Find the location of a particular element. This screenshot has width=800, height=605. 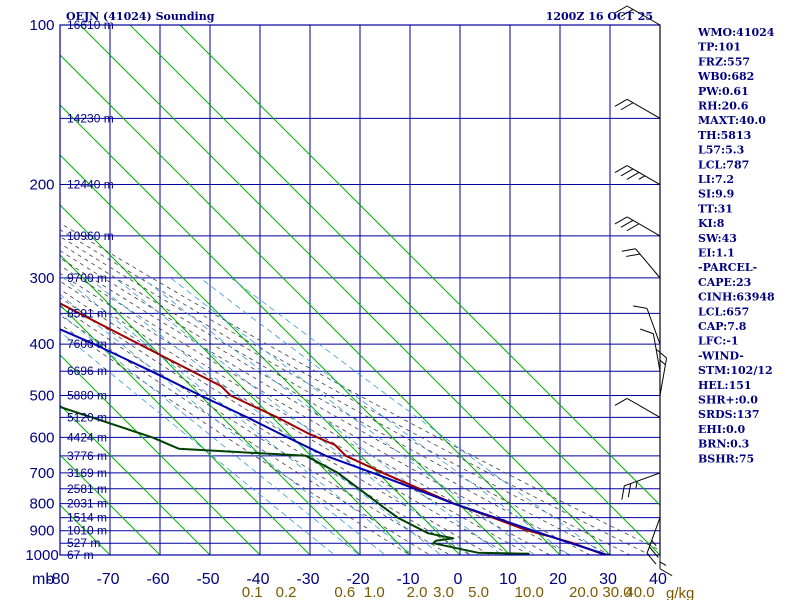

index-line: WB0:682 is located at coordinates (725, 76).